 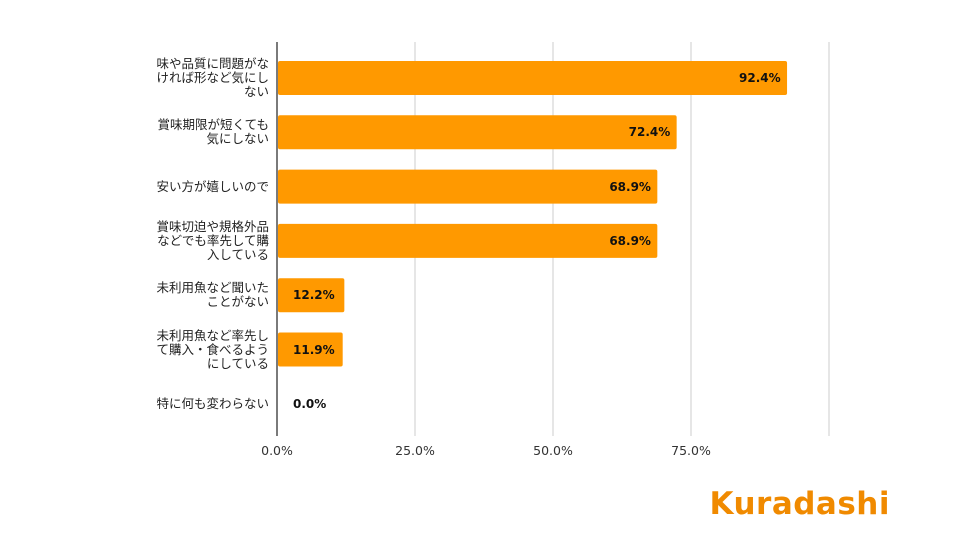 What do you see at coordinates (415, 450) in the screenshot?
I see `x-tick-label: 25.0%` at bounding box center [415, 450].